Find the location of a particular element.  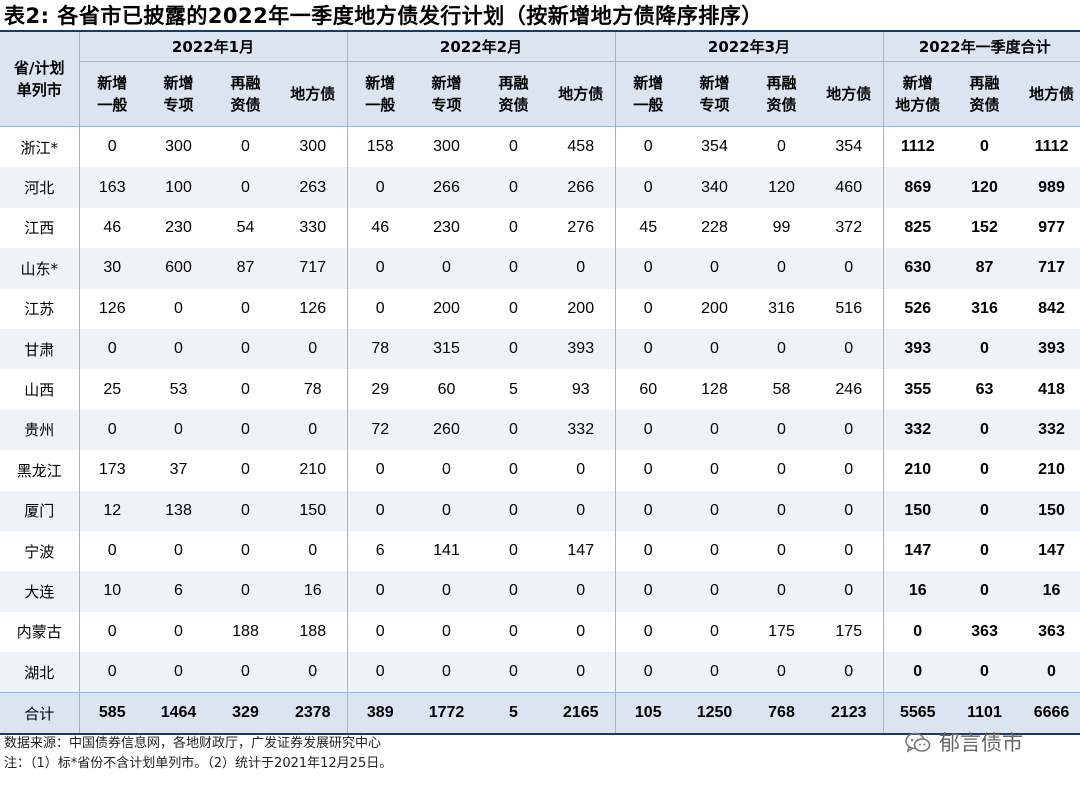

value-cell: 93 is located at coordinates (581, 389).